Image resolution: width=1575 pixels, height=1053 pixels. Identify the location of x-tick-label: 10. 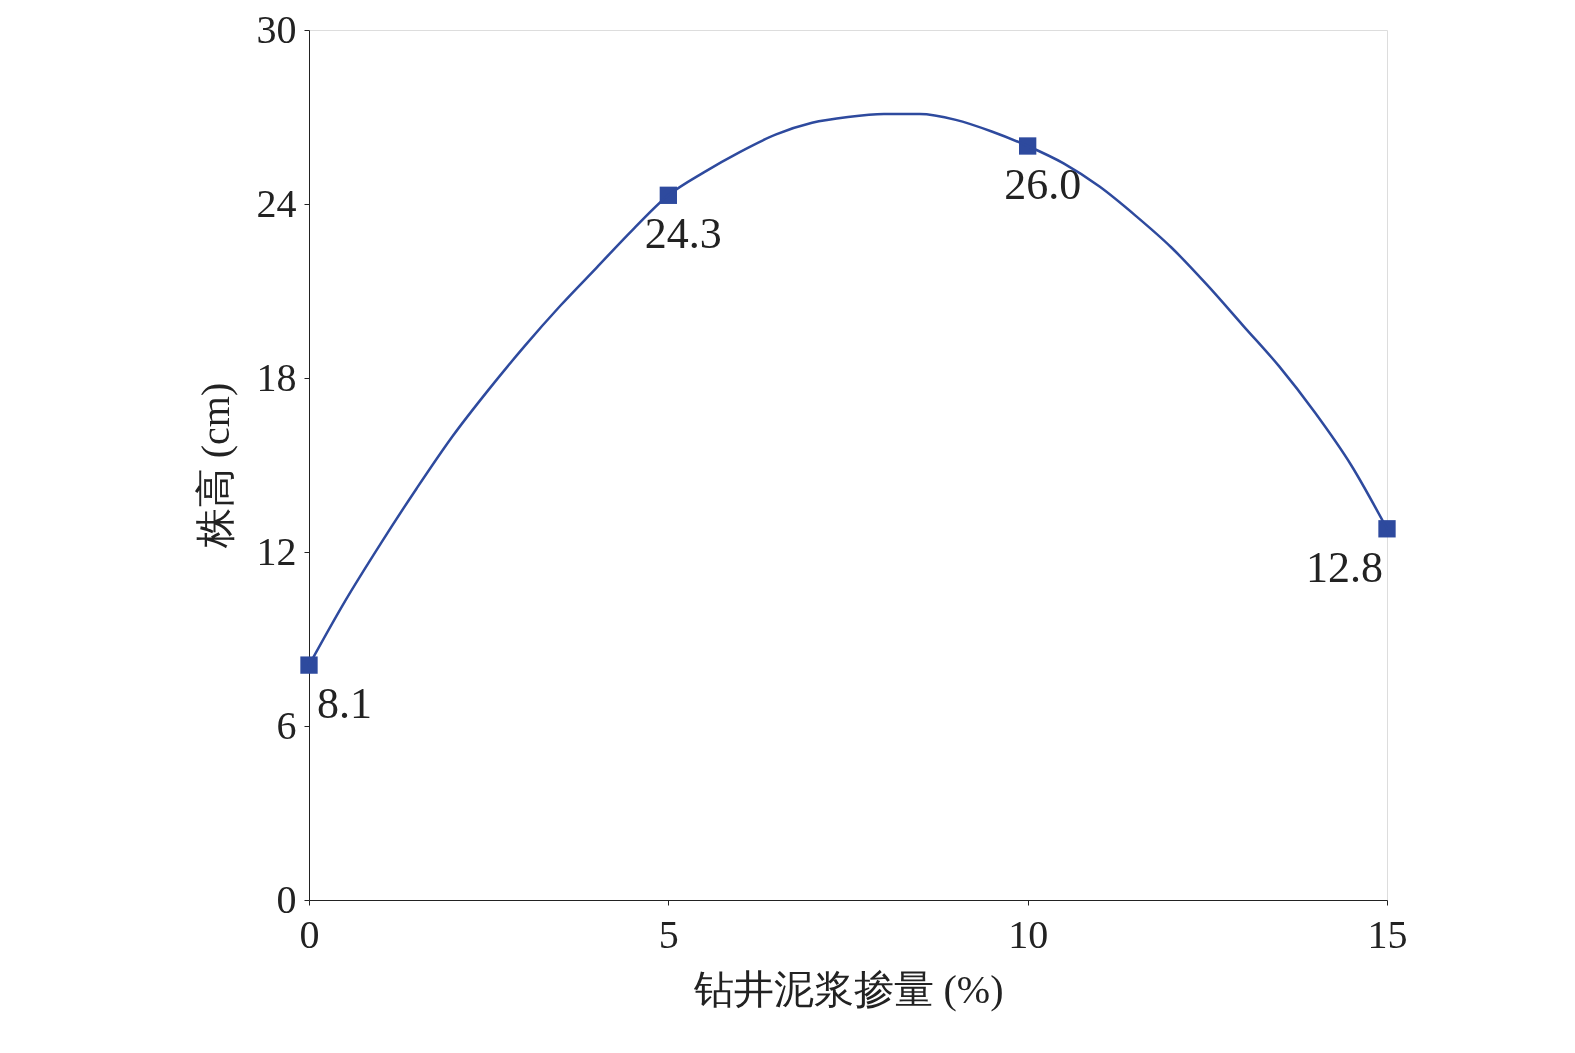
(1028, 934).